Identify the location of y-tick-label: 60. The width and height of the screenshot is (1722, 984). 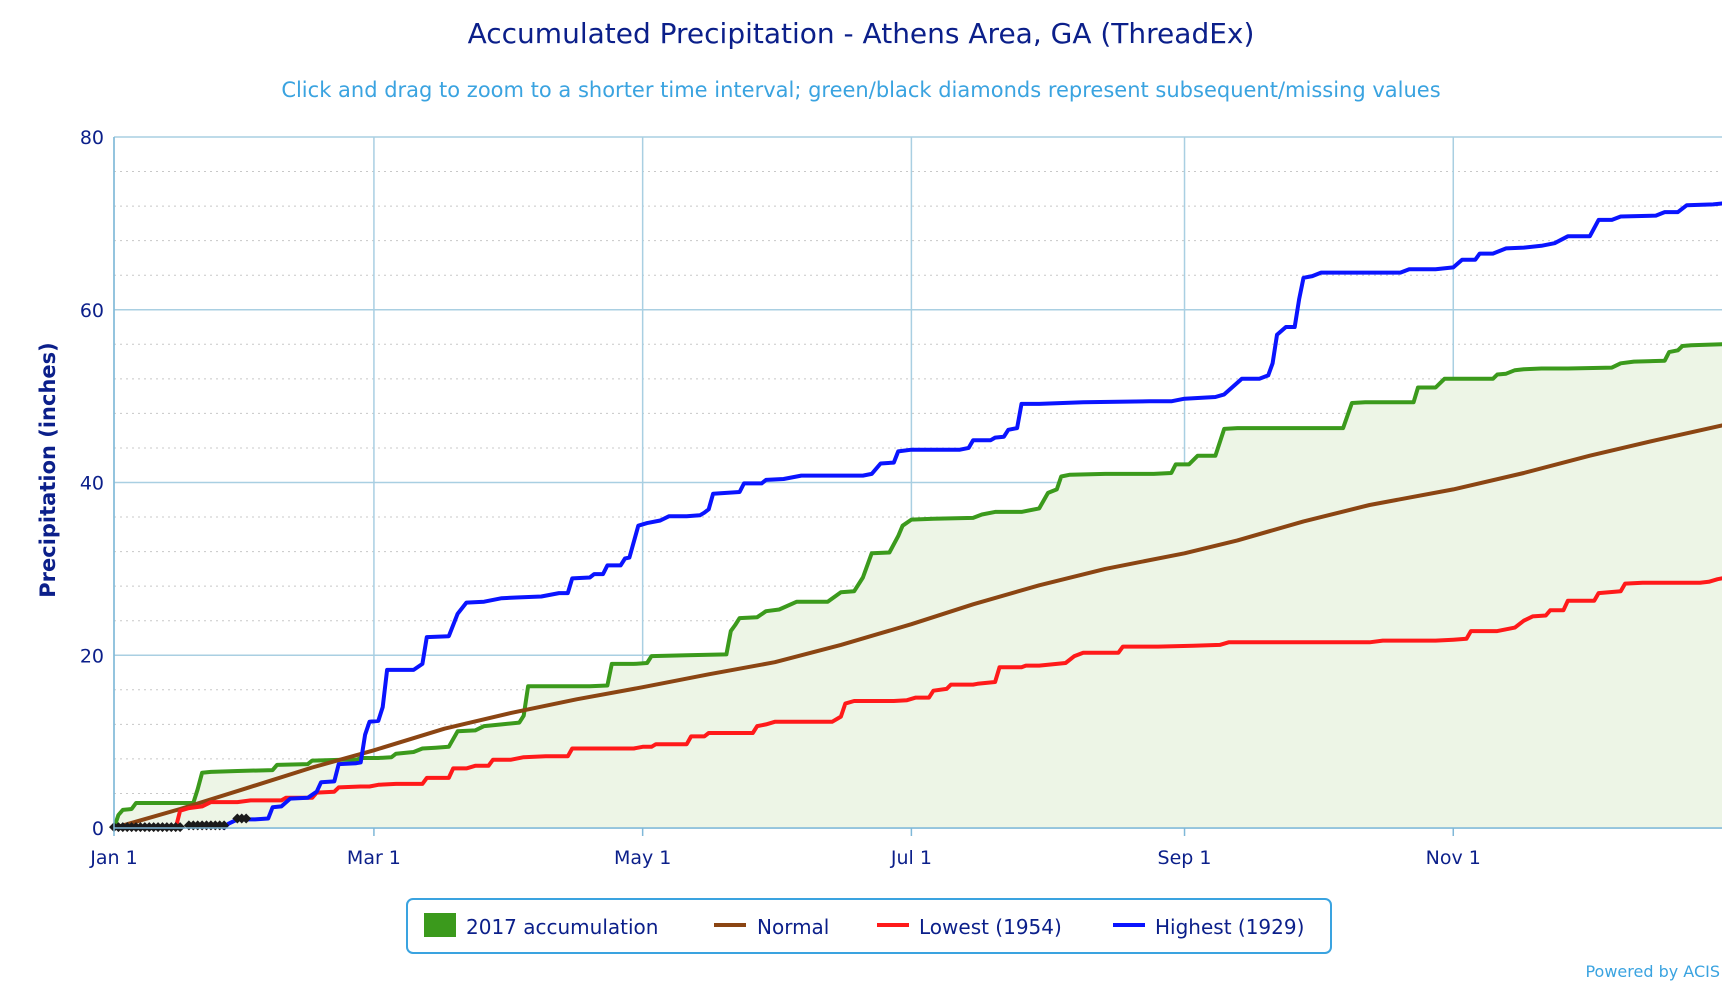
(92, 311).